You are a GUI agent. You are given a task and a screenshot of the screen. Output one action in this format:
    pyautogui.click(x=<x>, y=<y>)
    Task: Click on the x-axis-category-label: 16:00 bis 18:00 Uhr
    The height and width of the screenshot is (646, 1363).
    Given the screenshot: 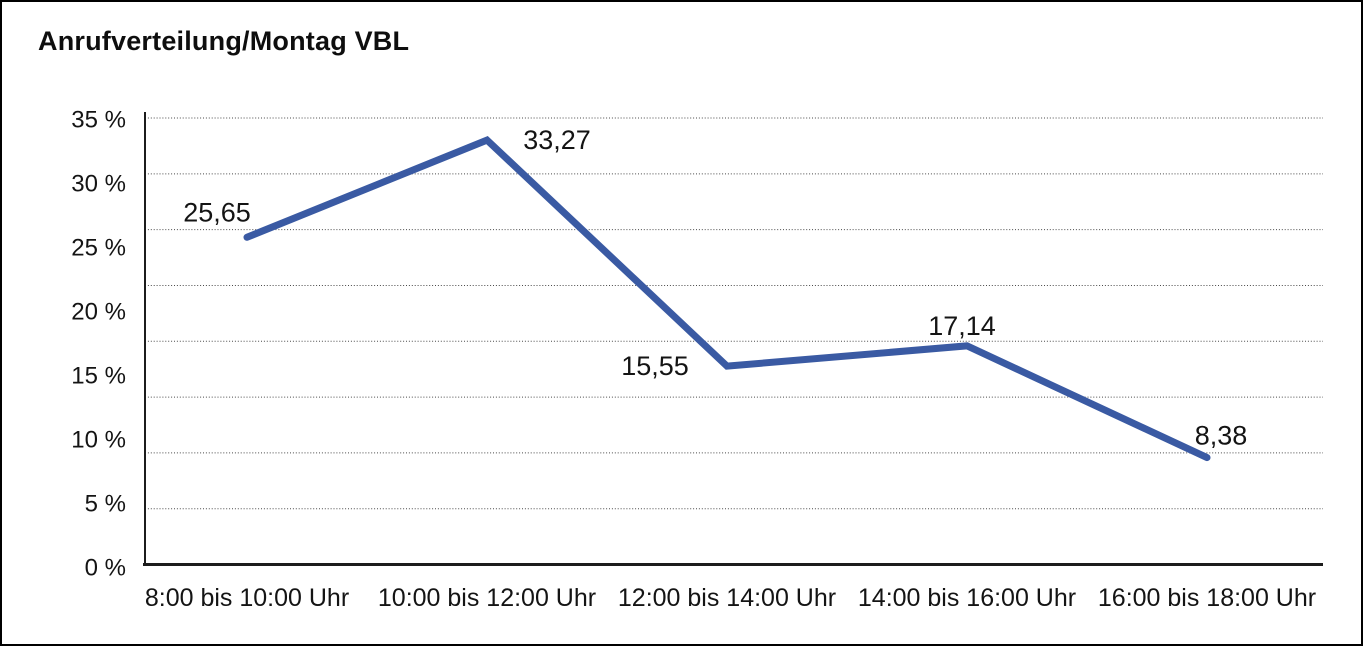 What is the action you would take?
    pyautogui.click(x=1207, y=598)
    